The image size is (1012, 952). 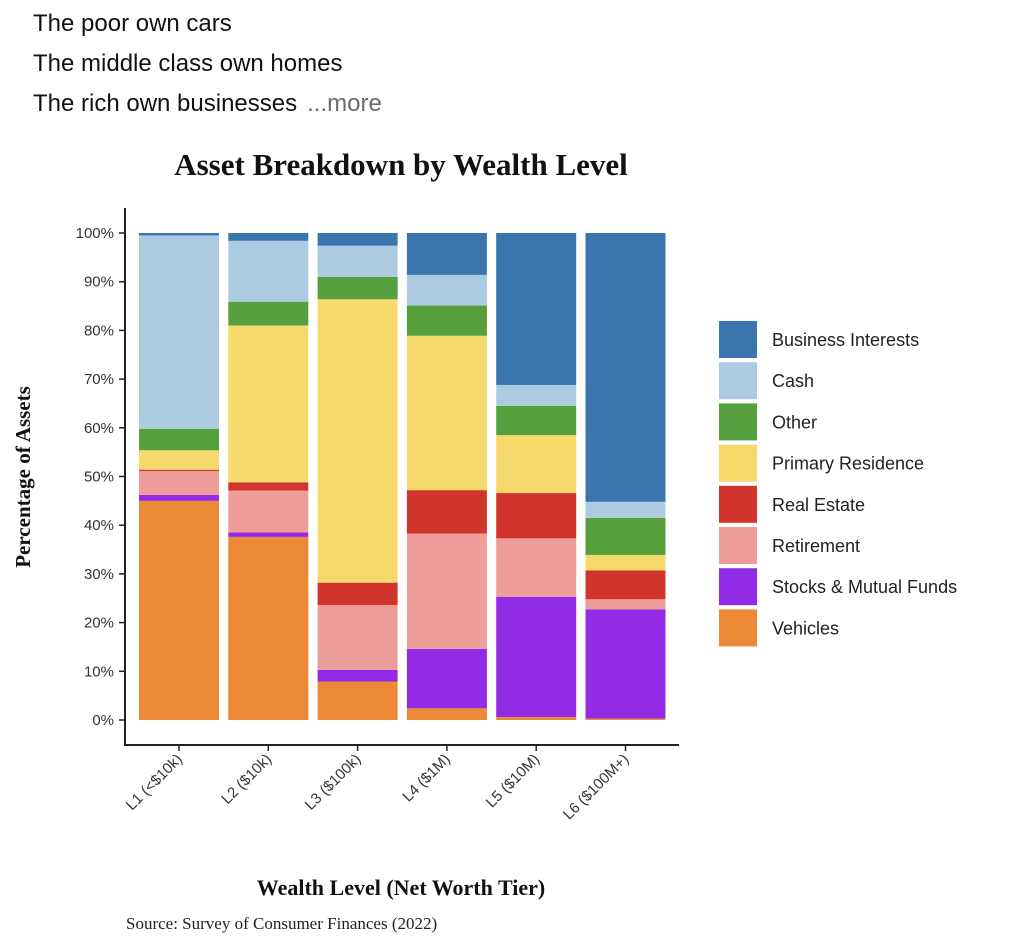 What do you see at coordinates (99, 671) in the screenshot?
I see `y-tick-label: 10%` at bounding box center [99, 671].